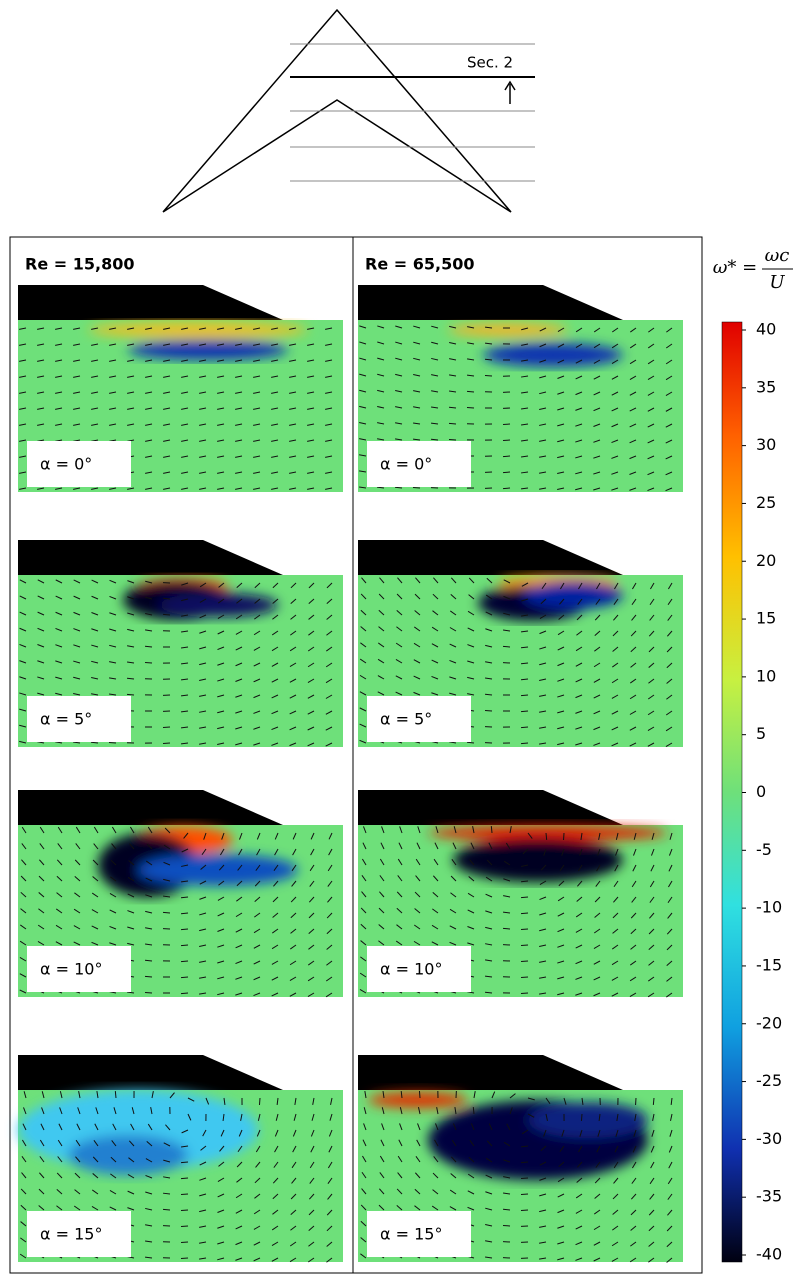  What do you see at coordinates (769, 1022) in the screenshot?
I see `colorbar-tick-label: -20` at bounding box center [769, 1022].